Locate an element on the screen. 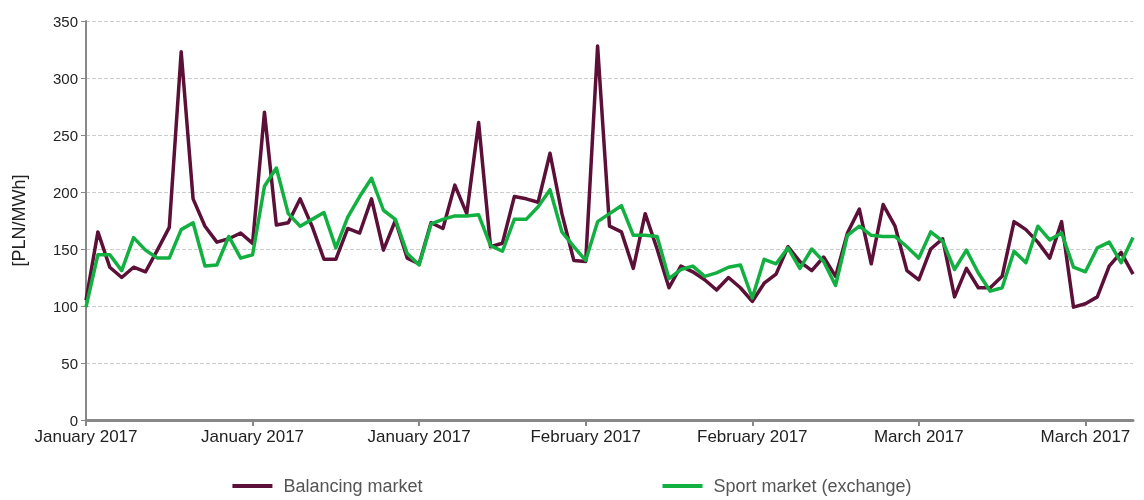 The image size is (1144, 500). y-axis-title: [PLN/MWh] is located at coordinates (19, 220).